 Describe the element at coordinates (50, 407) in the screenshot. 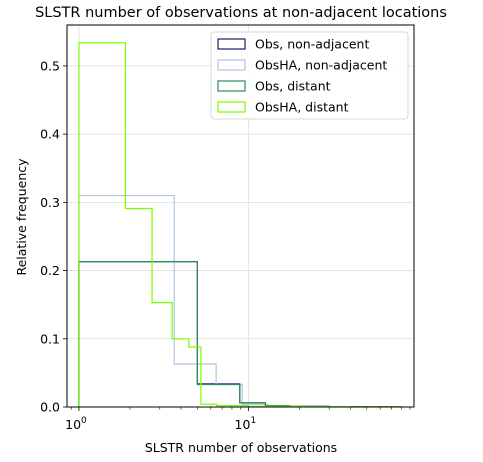

I see `y-tick-label: 0.0` at that location.